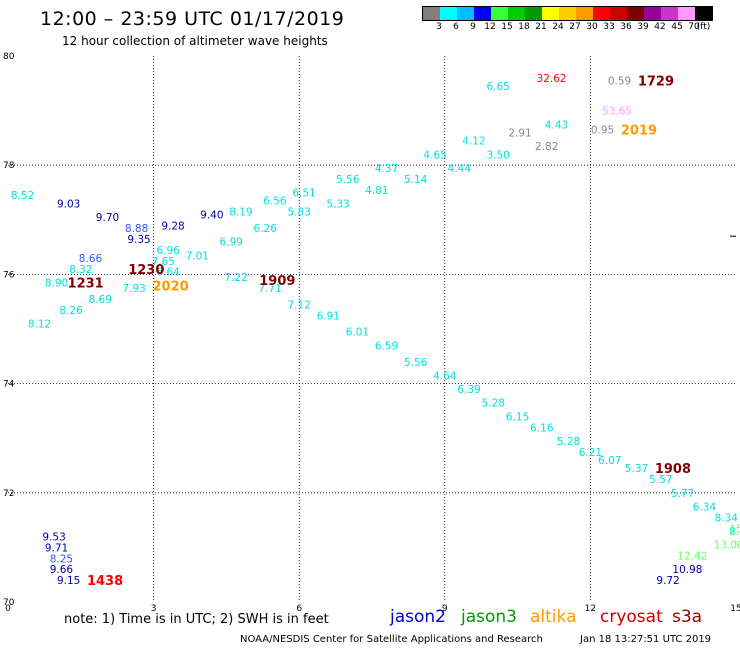 The height and width of the screenshot is (650, 740). Describe the element at coordinates (277, 281) in the screenshot. I see `pass-time-label: 1909` at that location.